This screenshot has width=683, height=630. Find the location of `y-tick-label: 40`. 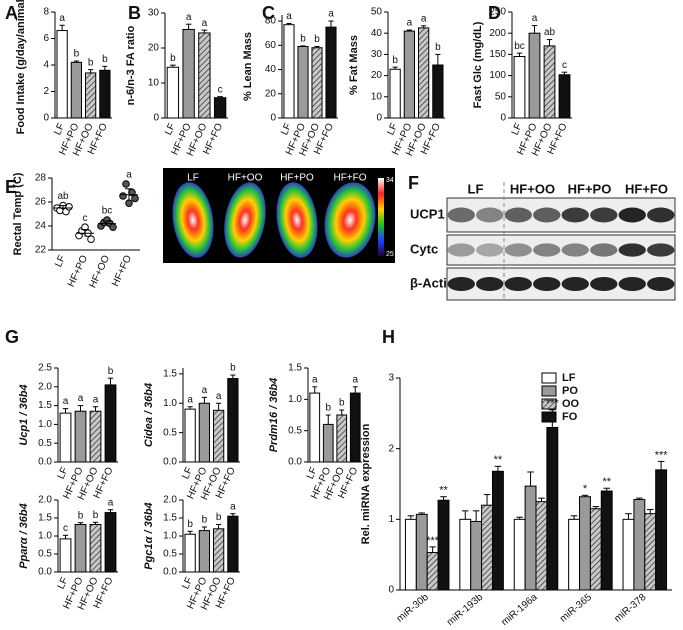

y-tick-label: 40 is located at coordinates (271, 69).